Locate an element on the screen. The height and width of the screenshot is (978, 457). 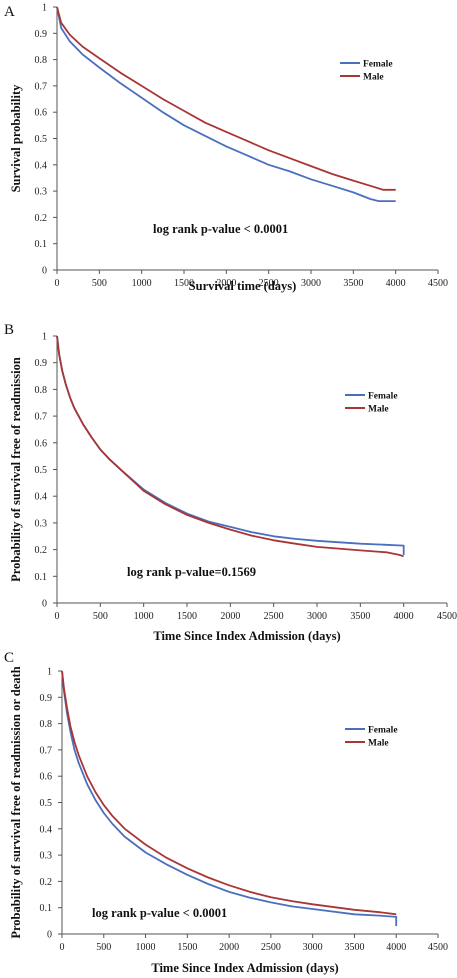
panel-label: B is located at coordinates (9, 330).